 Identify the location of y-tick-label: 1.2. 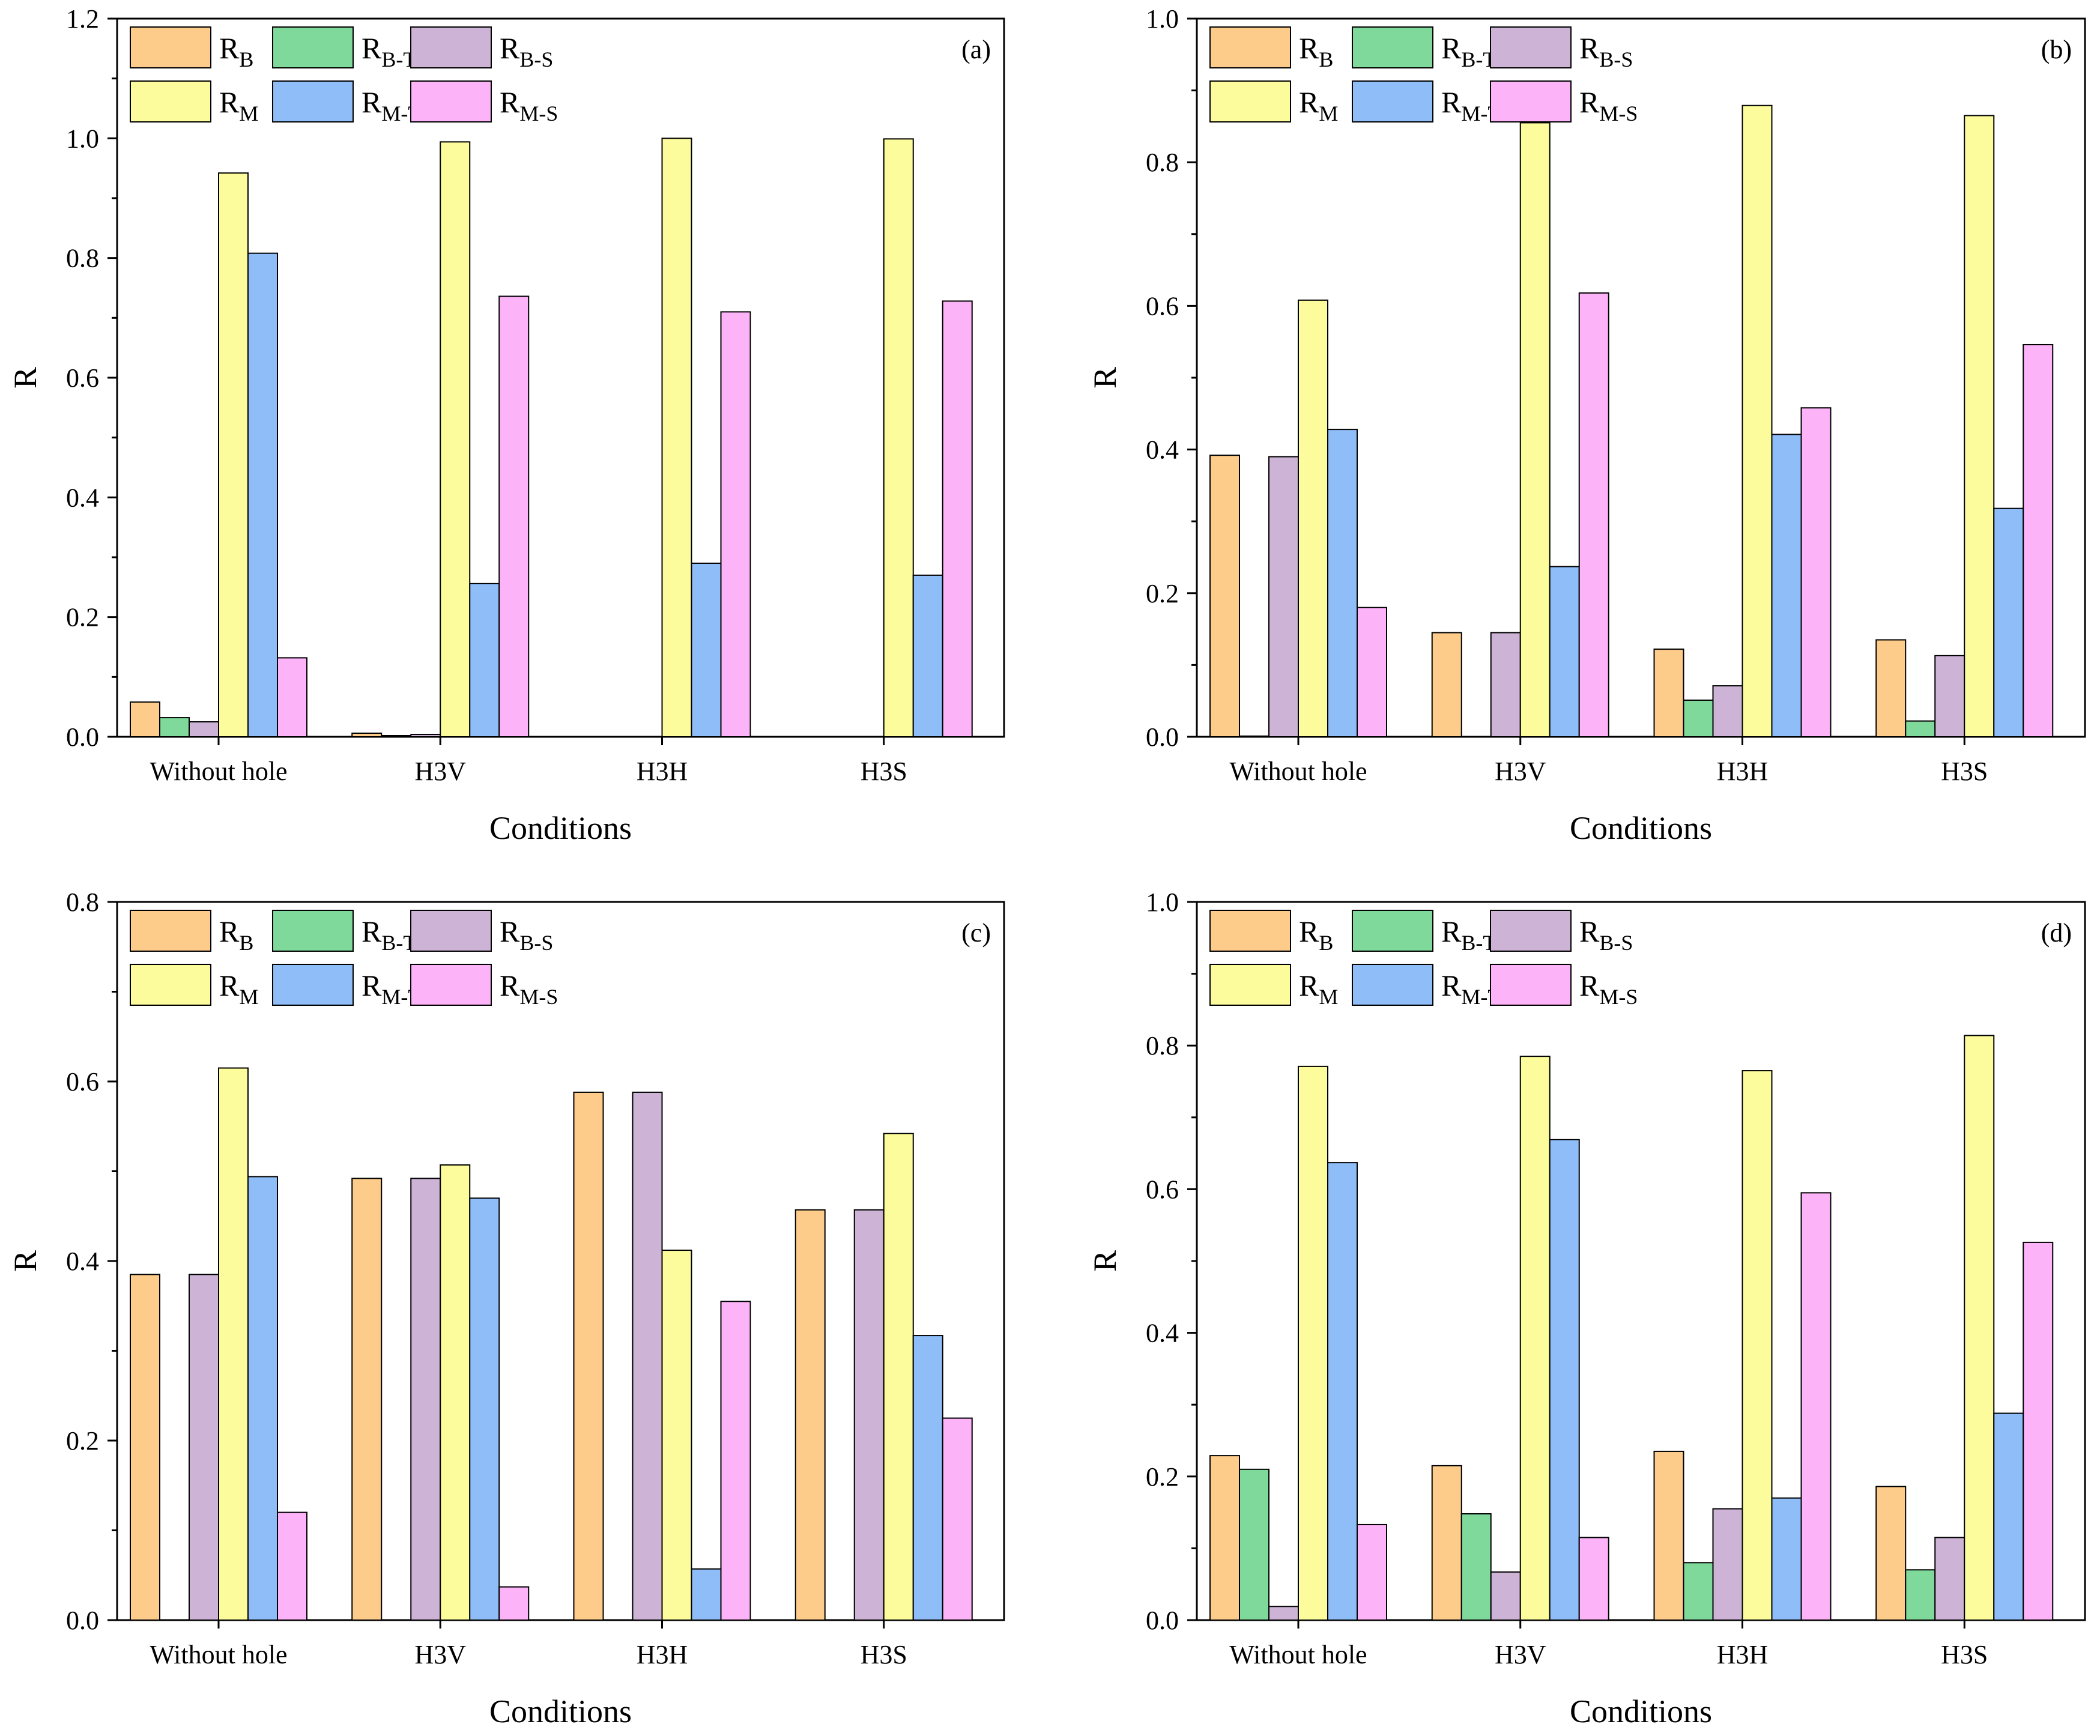
(82, 19).